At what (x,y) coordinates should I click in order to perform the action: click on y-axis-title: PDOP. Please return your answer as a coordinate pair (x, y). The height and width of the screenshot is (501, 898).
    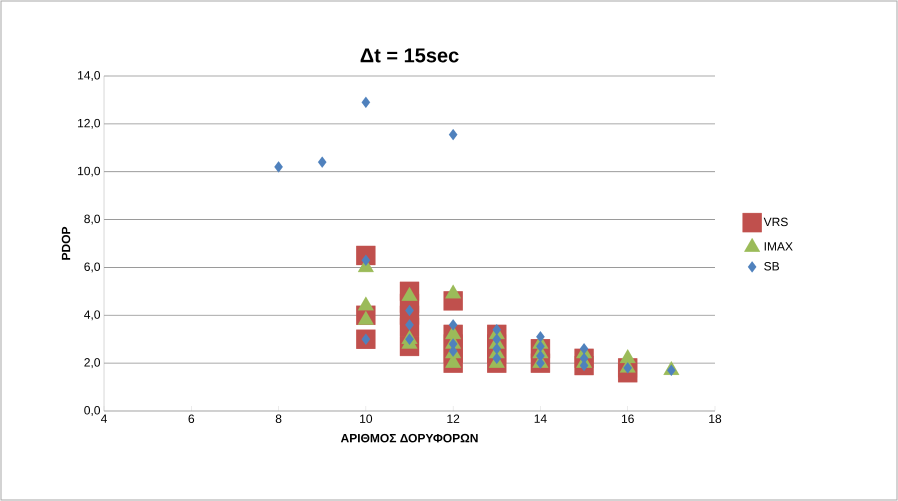
    Looking at the image, I should click on (66, 243).